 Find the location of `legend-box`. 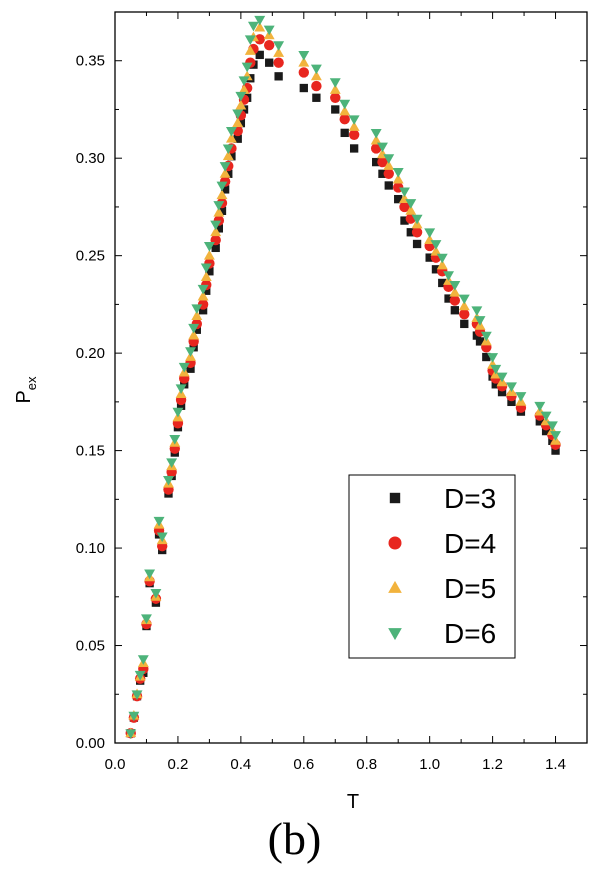

legend-box is located at coordinates (432, 566).